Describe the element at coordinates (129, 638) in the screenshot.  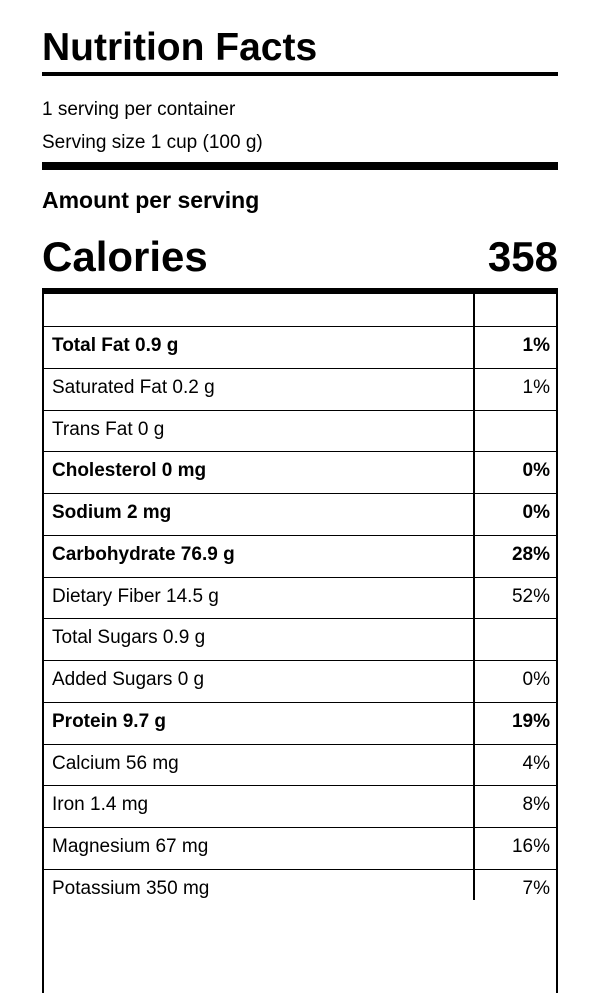
I see `nutrient-label: Total Sugars 0.9 g` at that location.